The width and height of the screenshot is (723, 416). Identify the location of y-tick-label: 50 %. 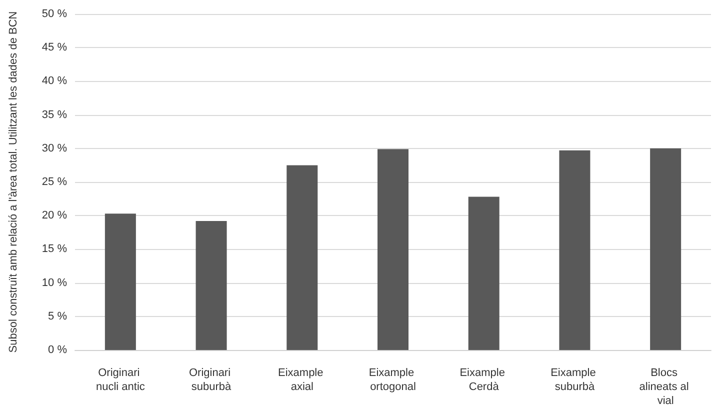
(55, 14).